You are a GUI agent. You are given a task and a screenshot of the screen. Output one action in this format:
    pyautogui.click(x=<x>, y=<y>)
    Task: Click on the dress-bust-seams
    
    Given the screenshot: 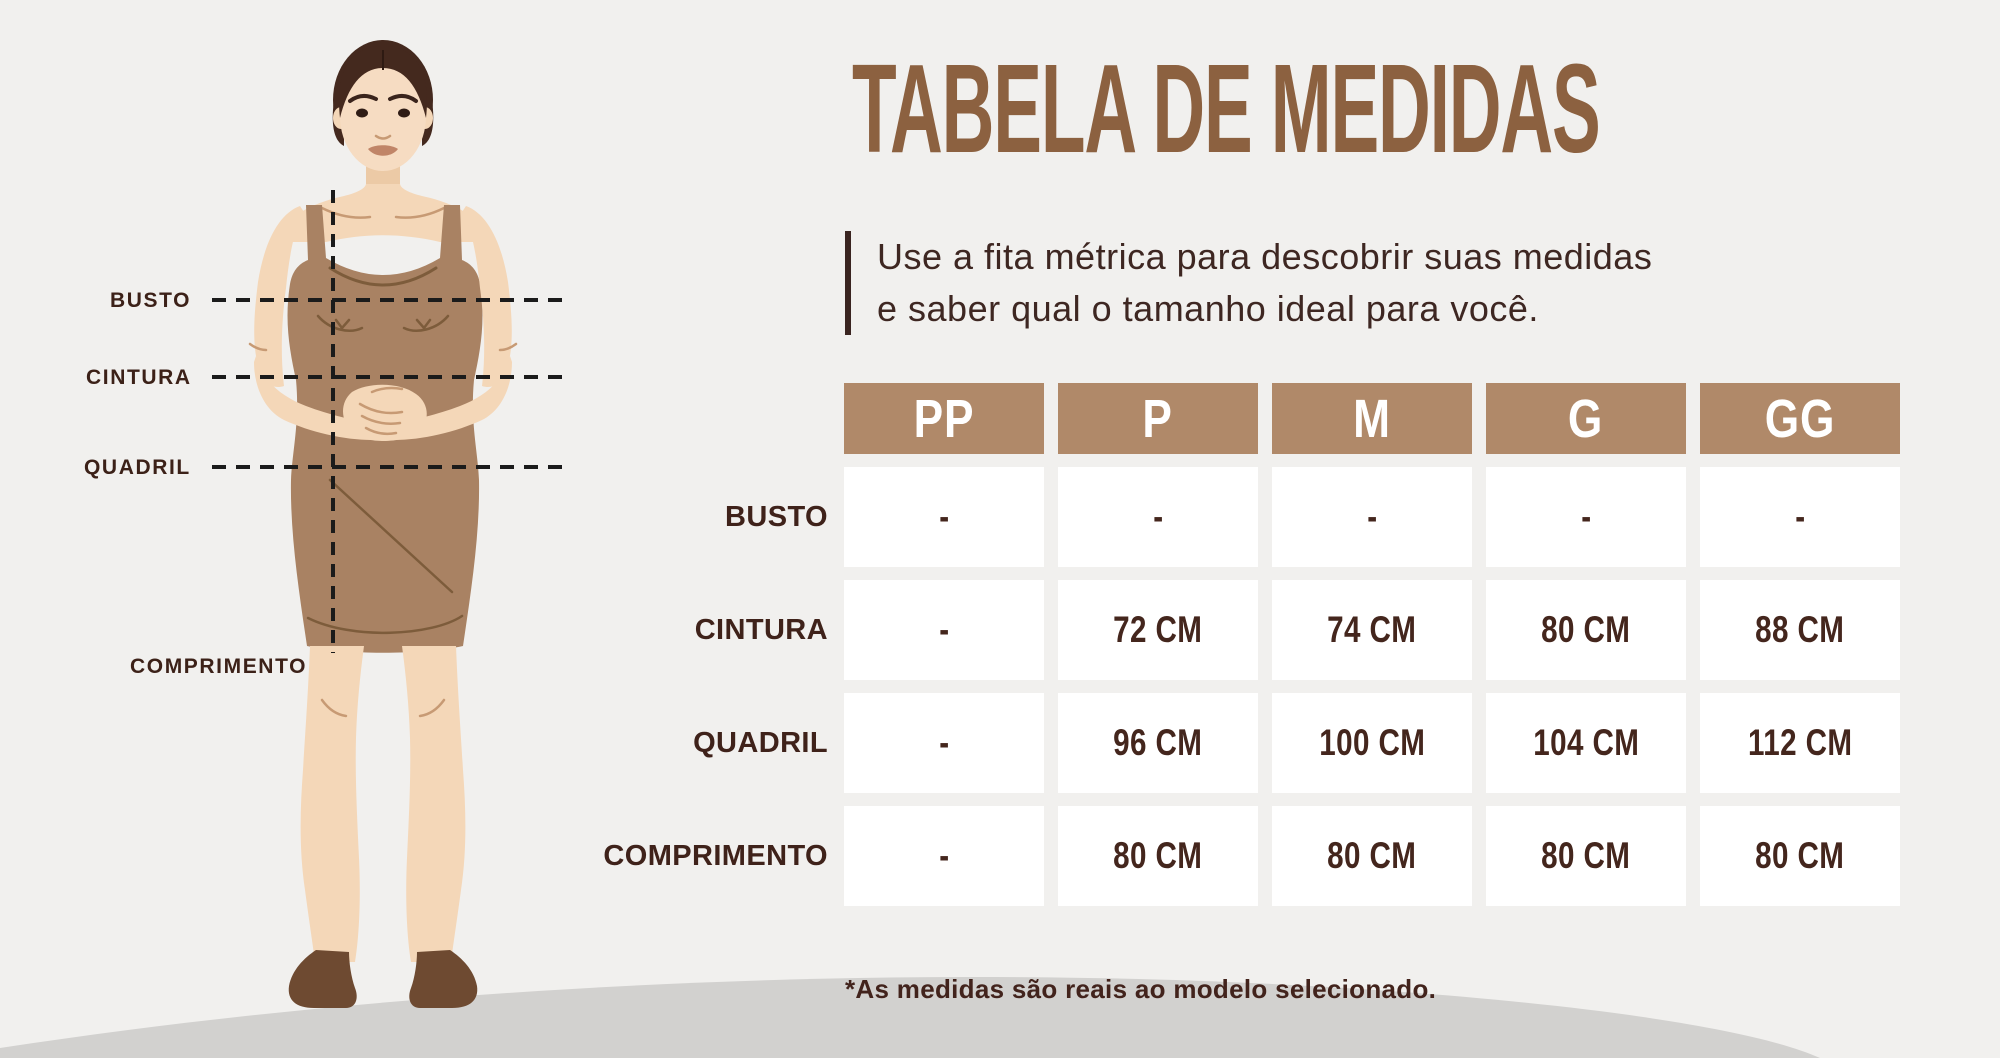 What is the action you would take?
    pyautogui.click(x=383, y=323)
    